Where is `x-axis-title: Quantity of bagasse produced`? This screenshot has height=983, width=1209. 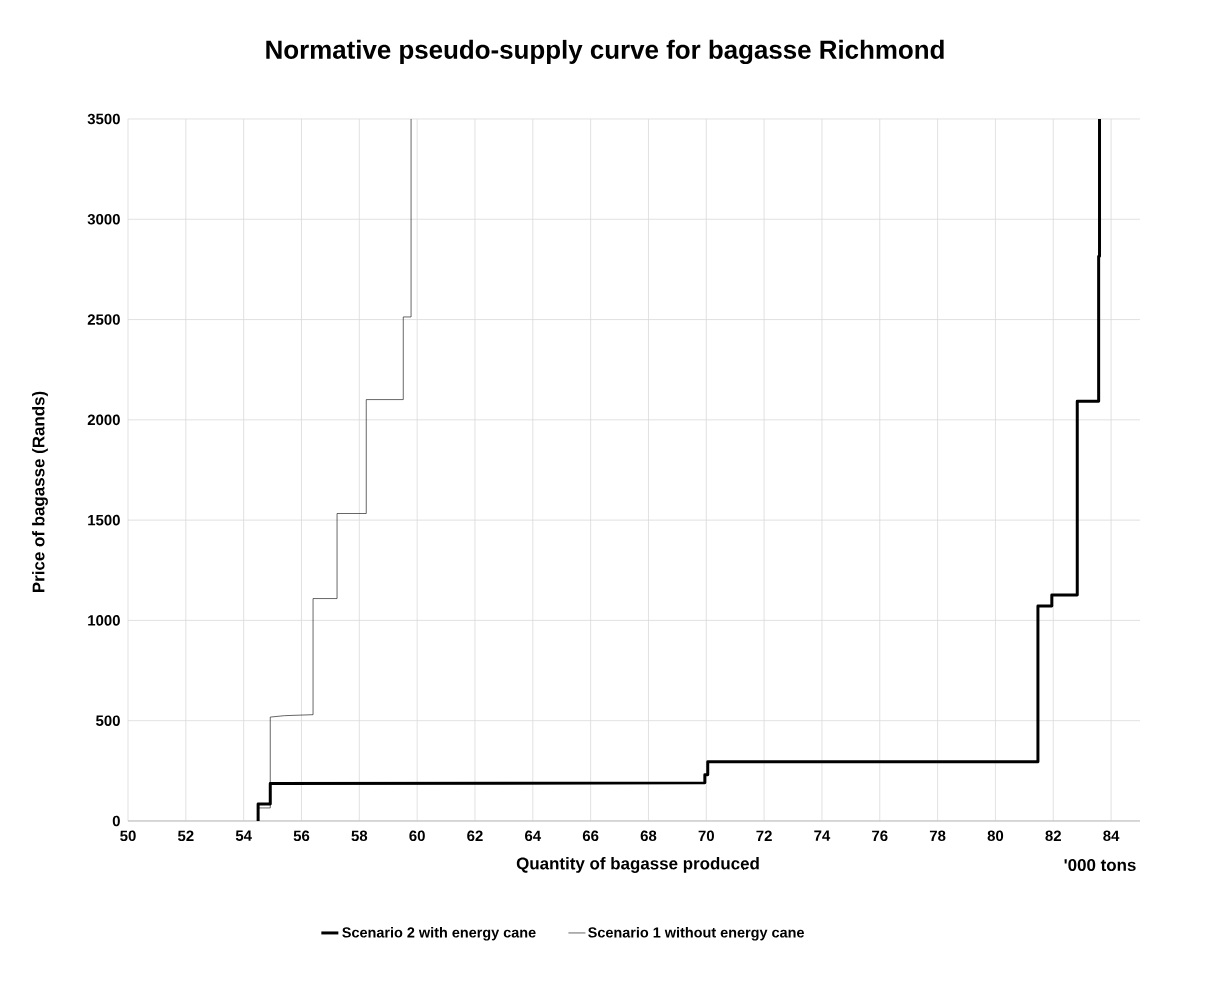 x-axis-title: Quantity of bagasse produced is located at coordinates (637, 865).